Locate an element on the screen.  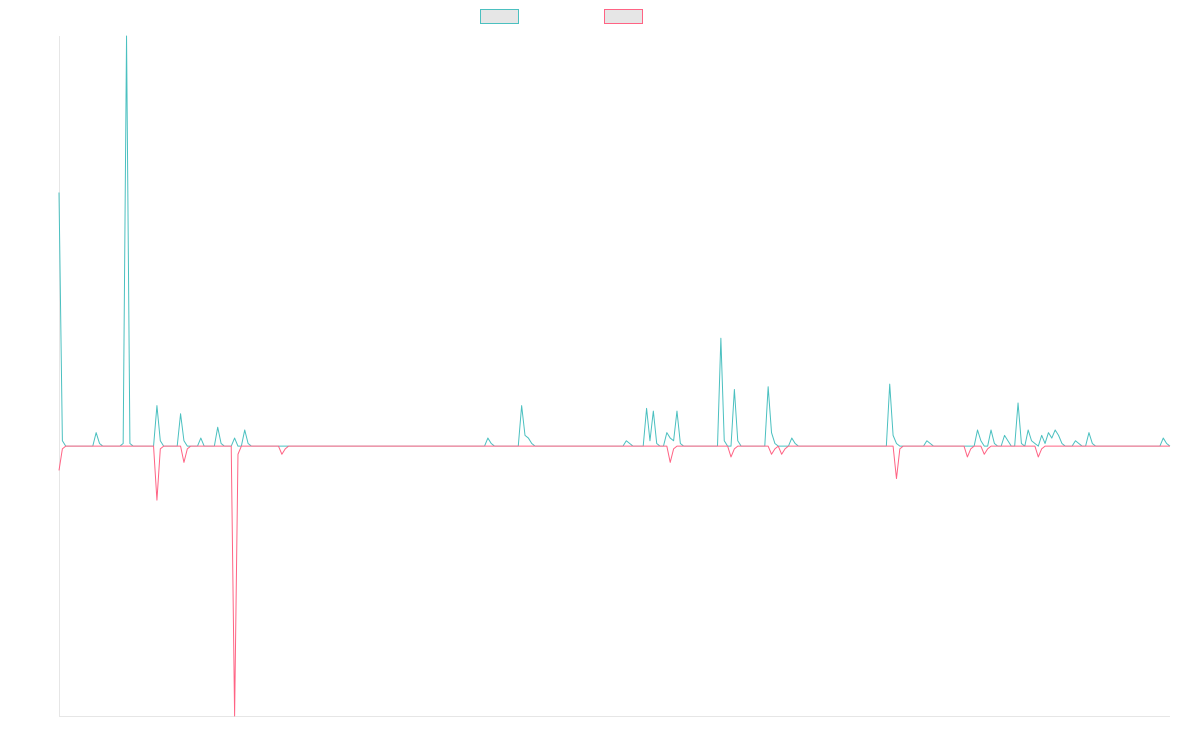
legend-swatch-series-b is located at coordinates (623, 16).